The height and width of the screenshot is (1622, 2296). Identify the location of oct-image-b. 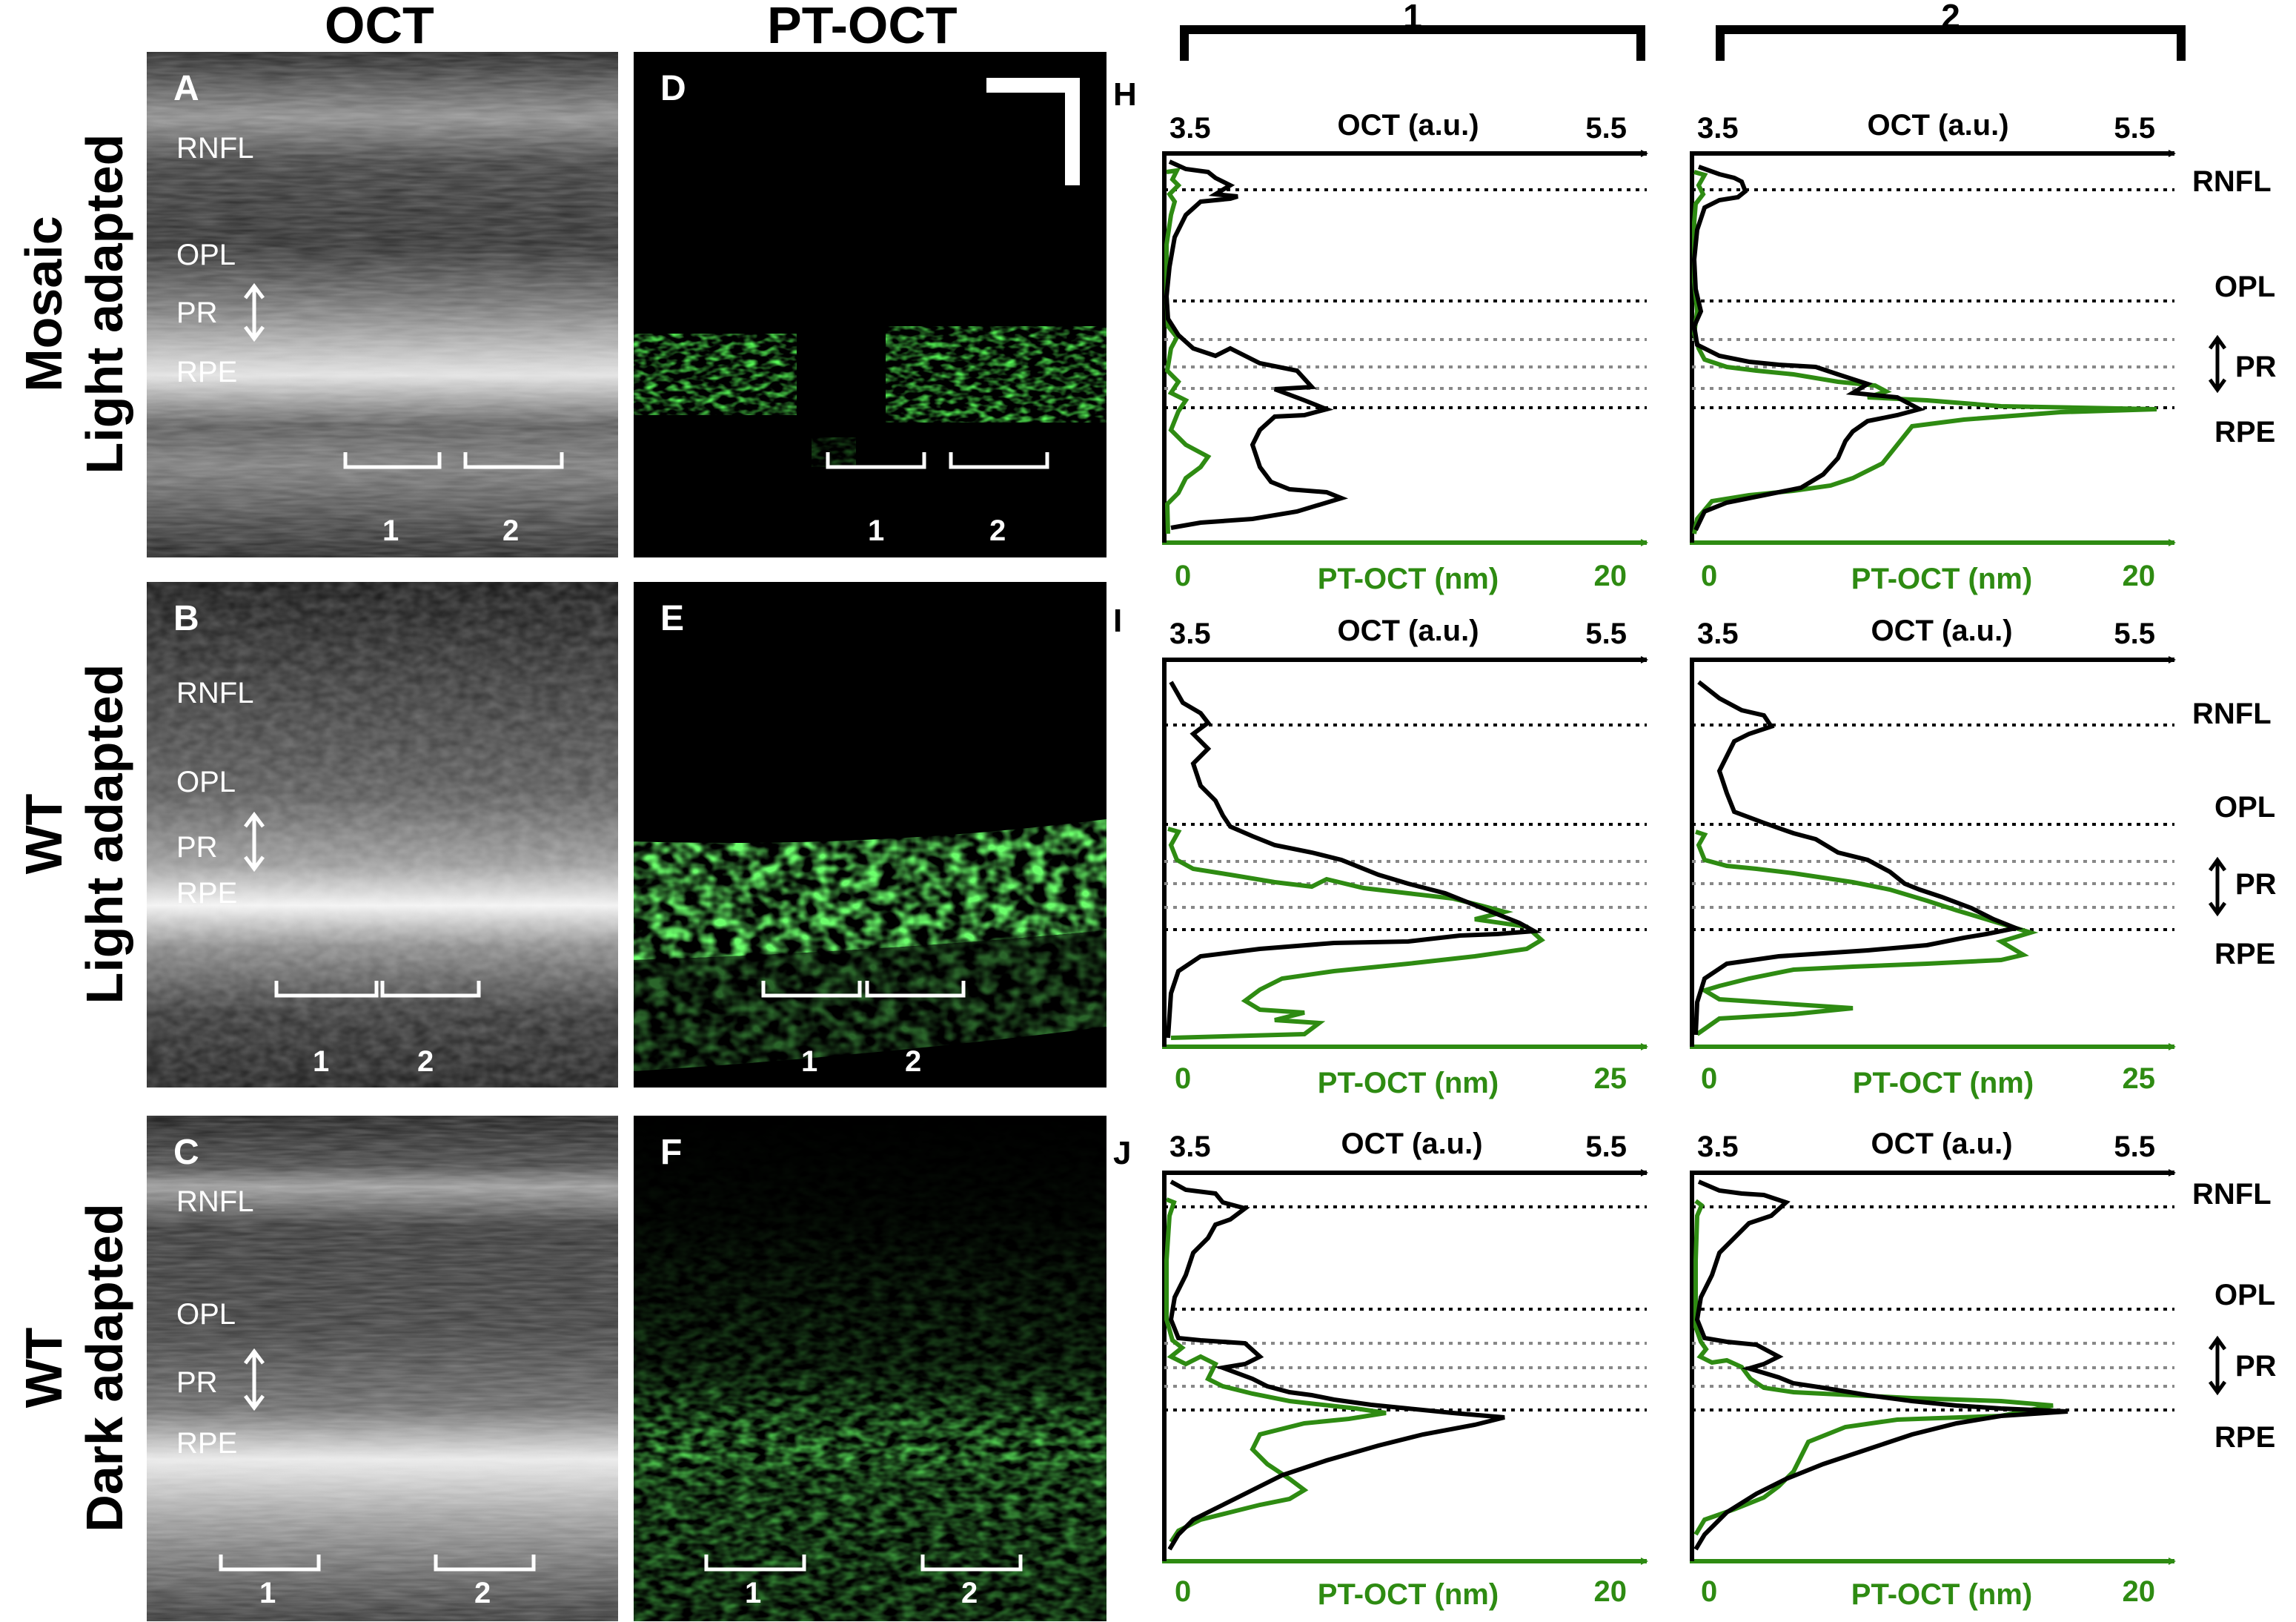
(382, 835).